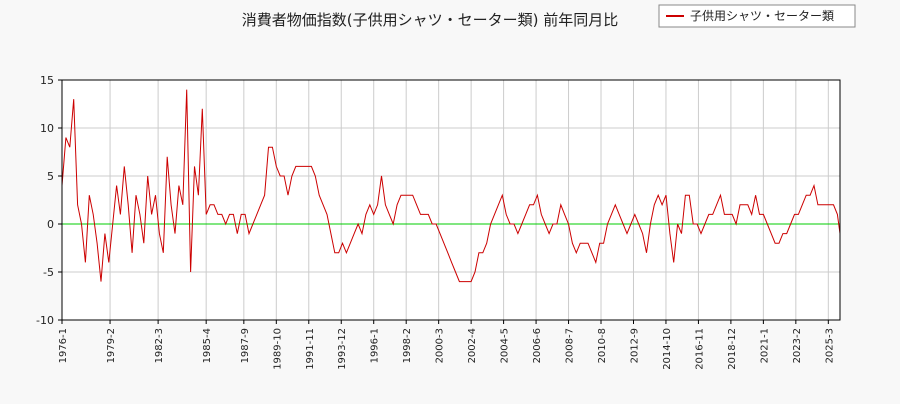  What do you see at coordinates (407, 345) in the screenshot?
I see `x-tick-label: 1998-2` at bounding box center [407, 345].